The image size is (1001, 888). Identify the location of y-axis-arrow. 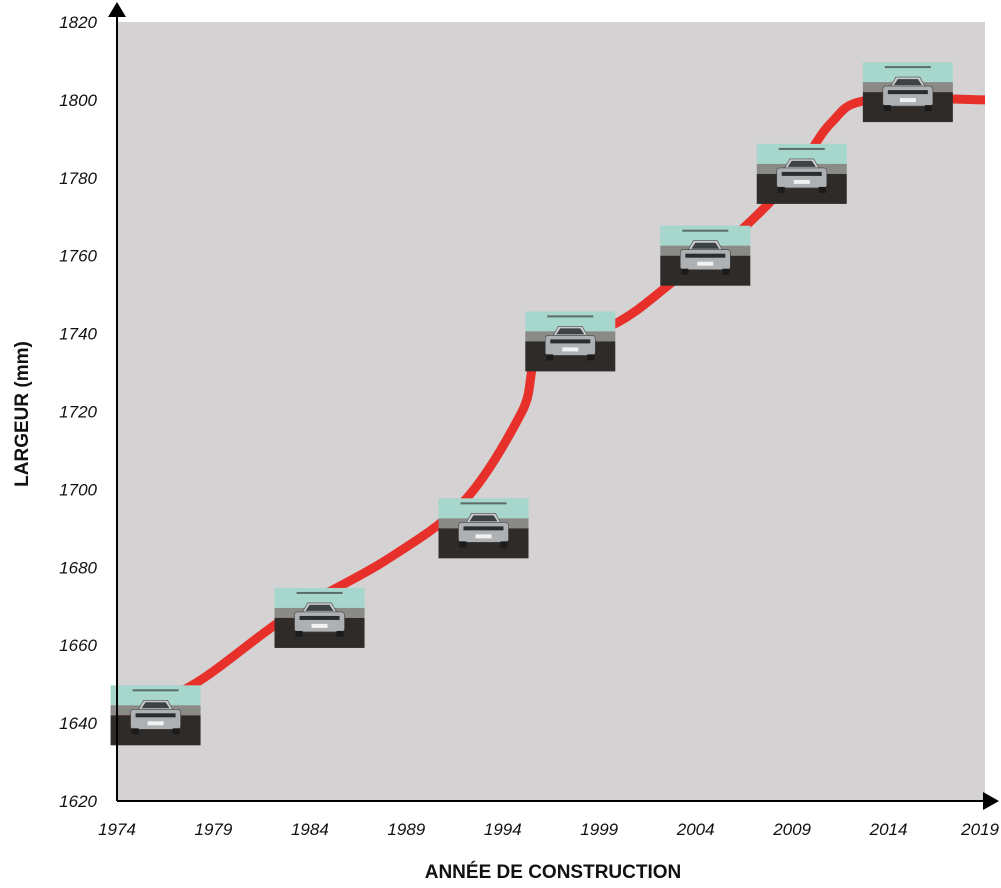
(117, 9).